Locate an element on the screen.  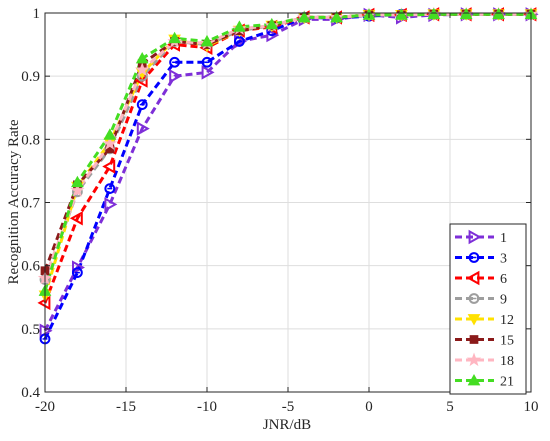
legend-item: 6 is located at coordinates (481, 278).